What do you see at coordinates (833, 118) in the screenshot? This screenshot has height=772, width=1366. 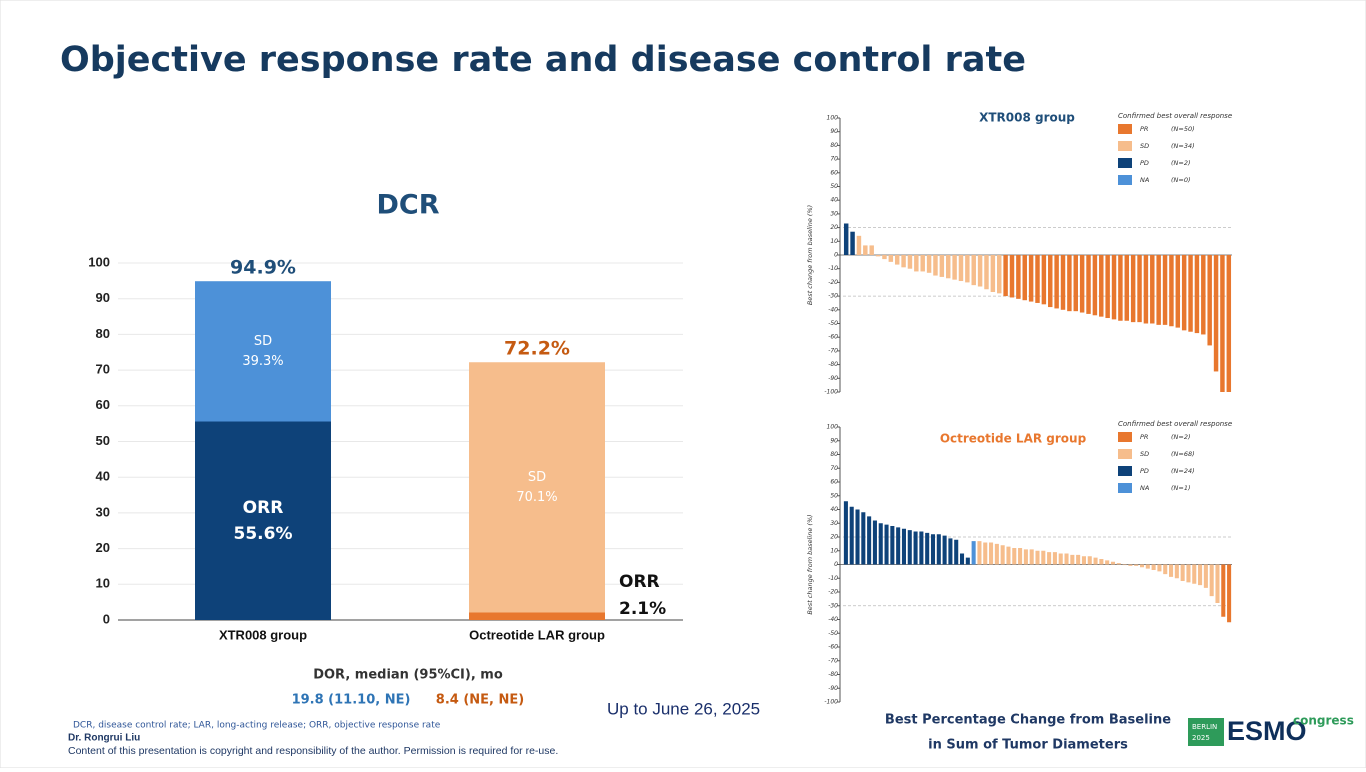 I see `y-tick-label: 100` at bounding box center [833, 118].